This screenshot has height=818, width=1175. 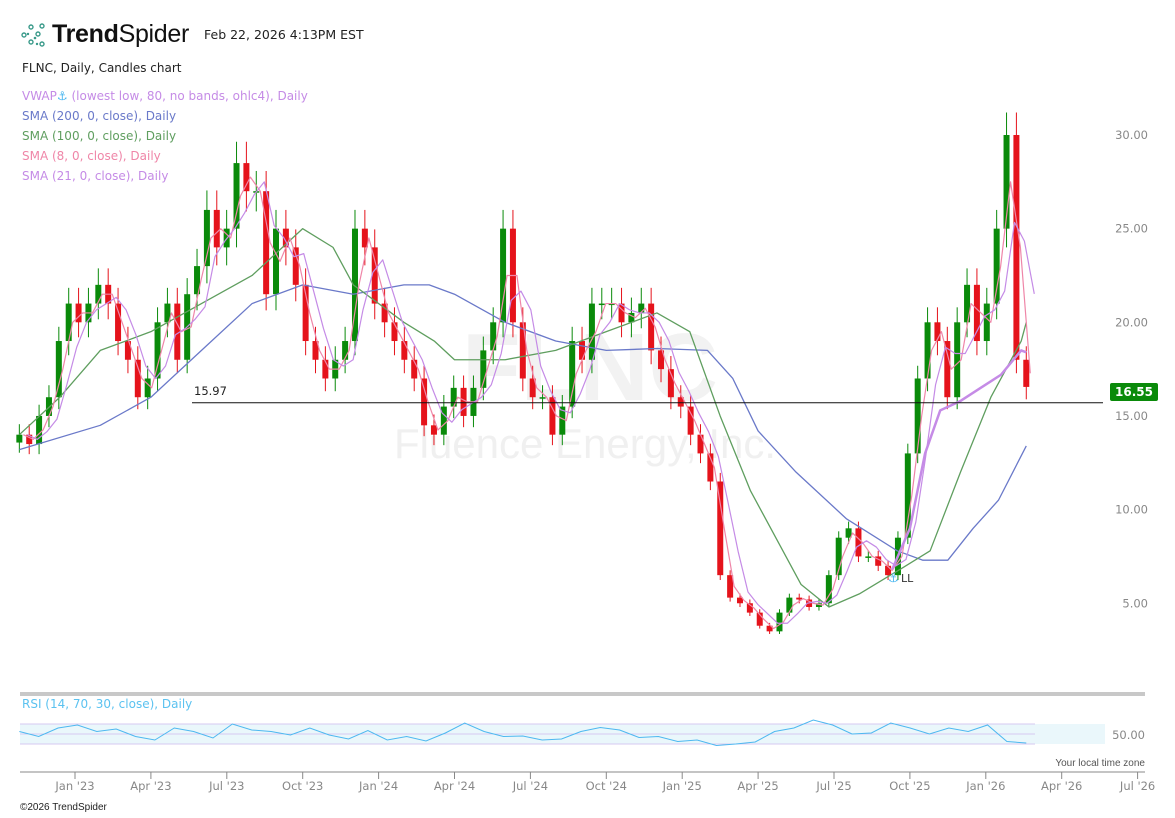 What do you see at coordinates (1135, 603) in the screenshot?
I see `price-tick-label: 5.00` at bounding box center [1135, 603].